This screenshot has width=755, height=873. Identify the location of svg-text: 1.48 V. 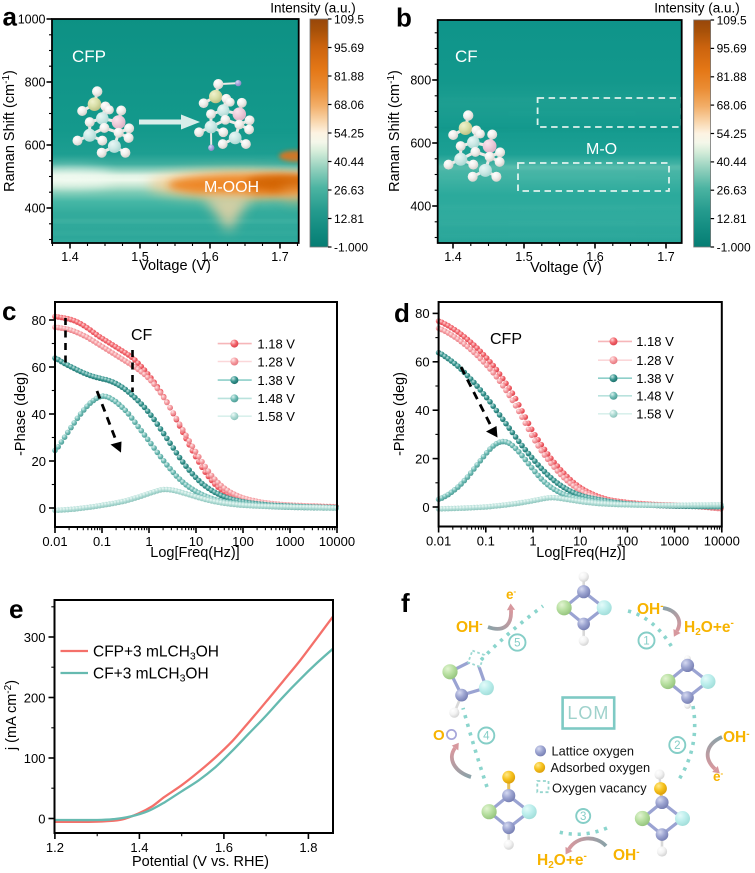
(655, 396).